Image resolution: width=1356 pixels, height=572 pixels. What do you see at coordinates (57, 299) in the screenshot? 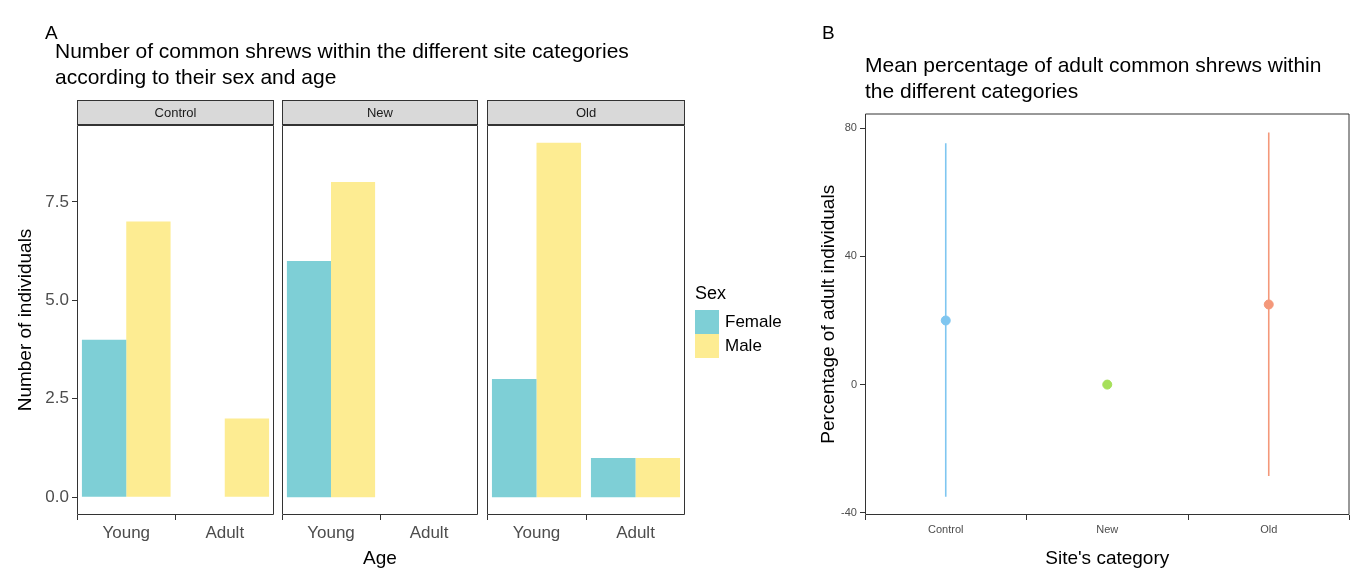
I see `y-tick-label: 5.0` at bounding box center [57, 299].